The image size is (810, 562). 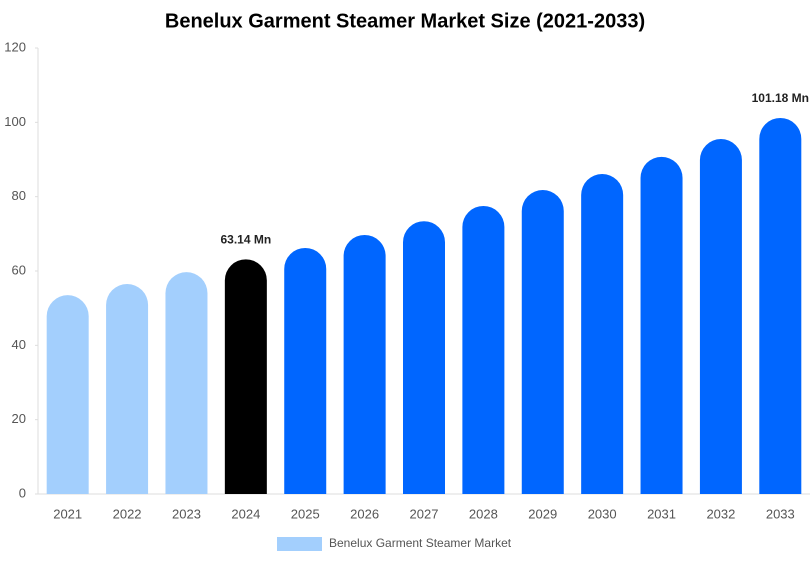 I want to click on y-tick-label: 40, so click(x=19, y=344).